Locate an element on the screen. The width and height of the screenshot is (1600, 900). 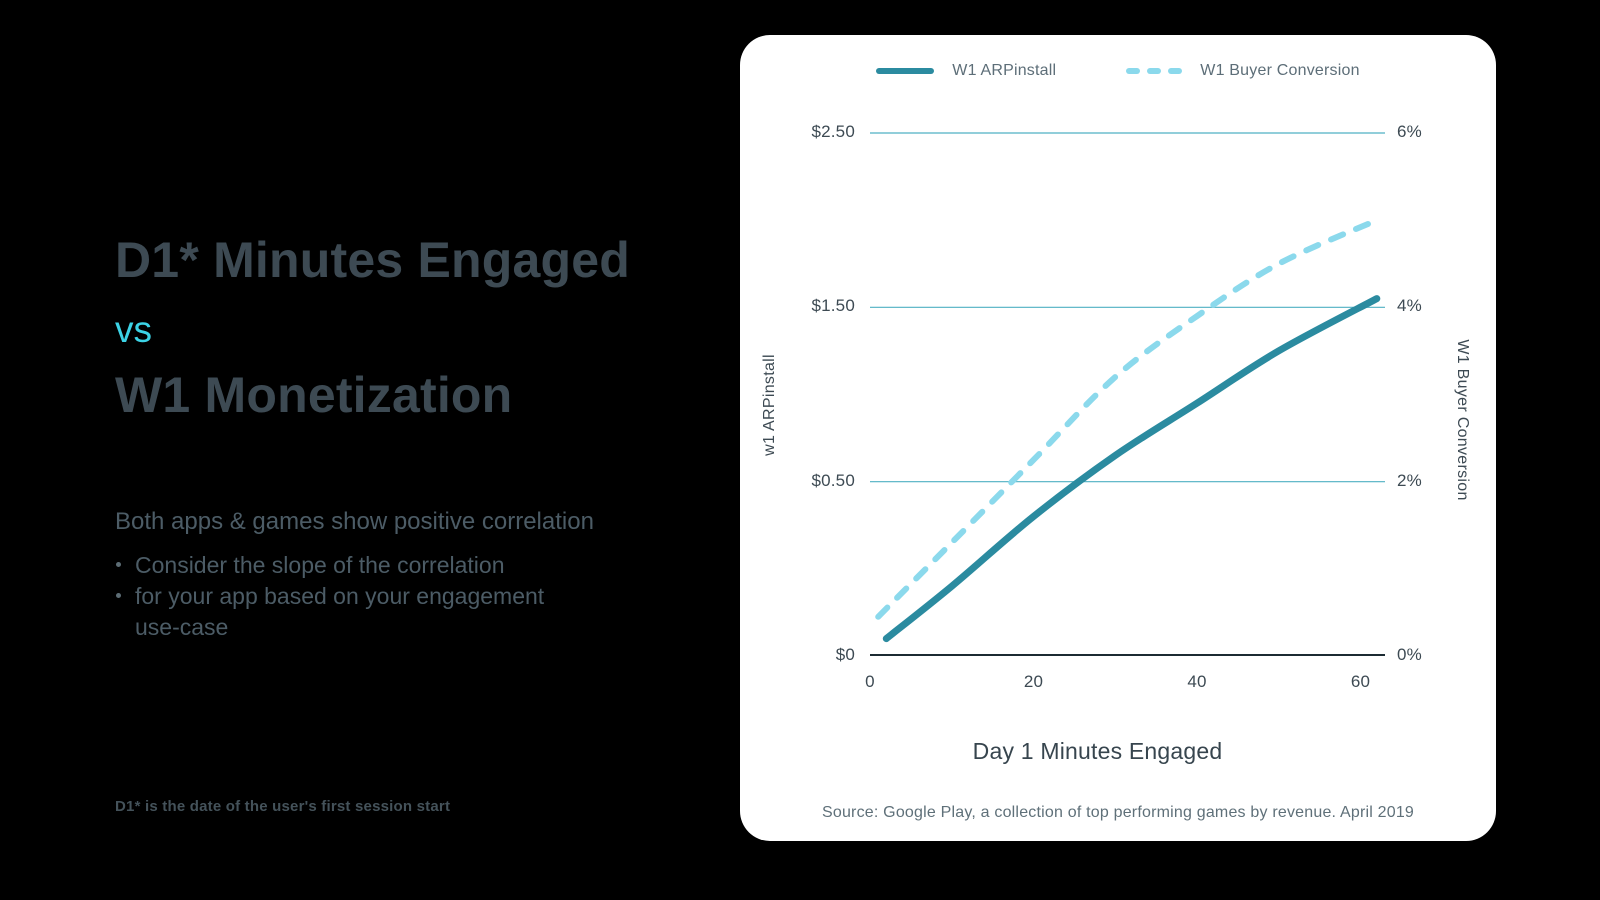
title-line-2: W1 Monetization is located at coordinates (314, 395).